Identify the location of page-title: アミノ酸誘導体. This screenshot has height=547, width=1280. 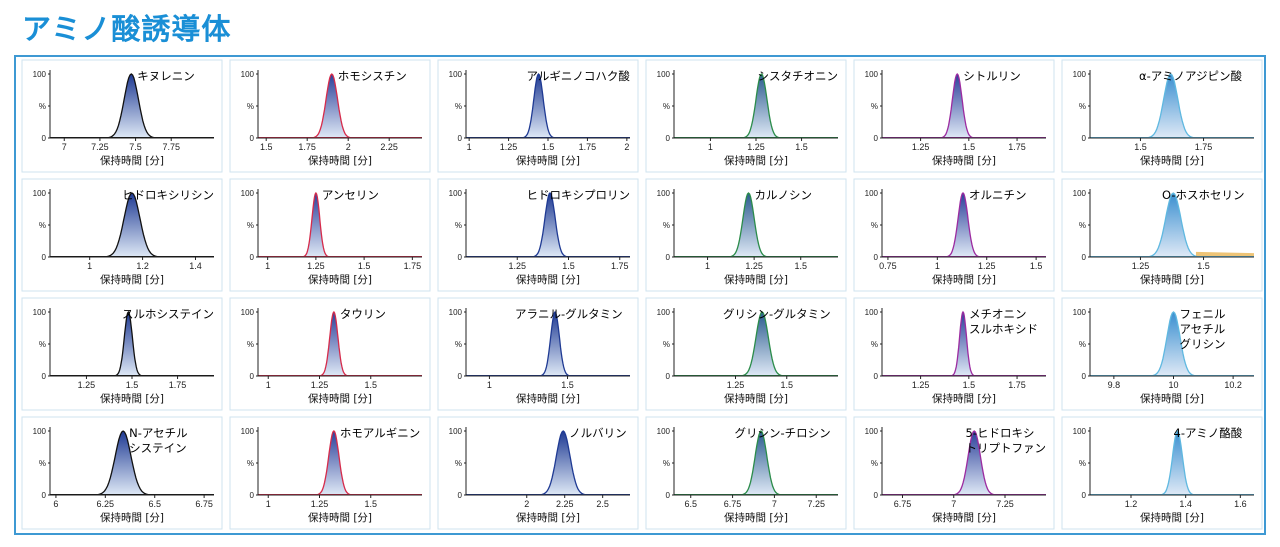
(127, 29).